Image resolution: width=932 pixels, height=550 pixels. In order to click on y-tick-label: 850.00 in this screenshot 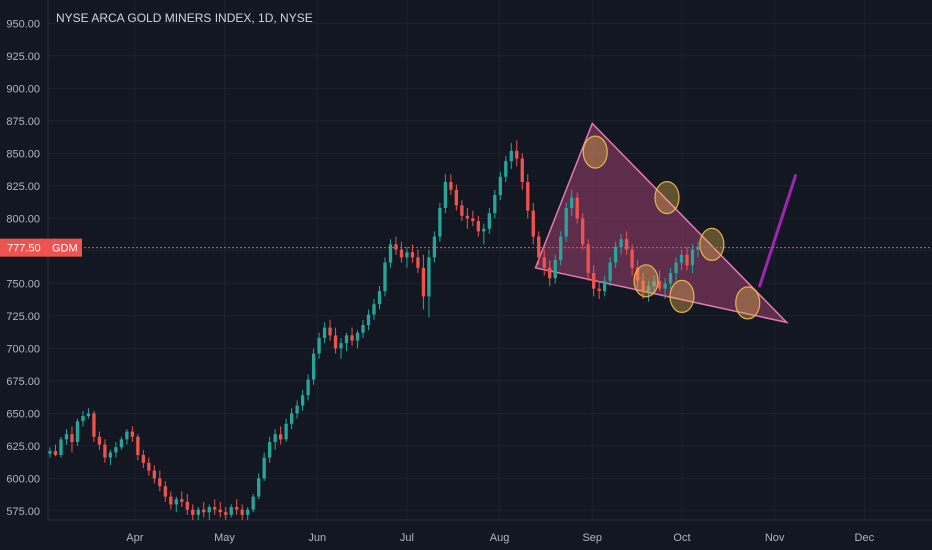, I will do `click(23, 154)`.